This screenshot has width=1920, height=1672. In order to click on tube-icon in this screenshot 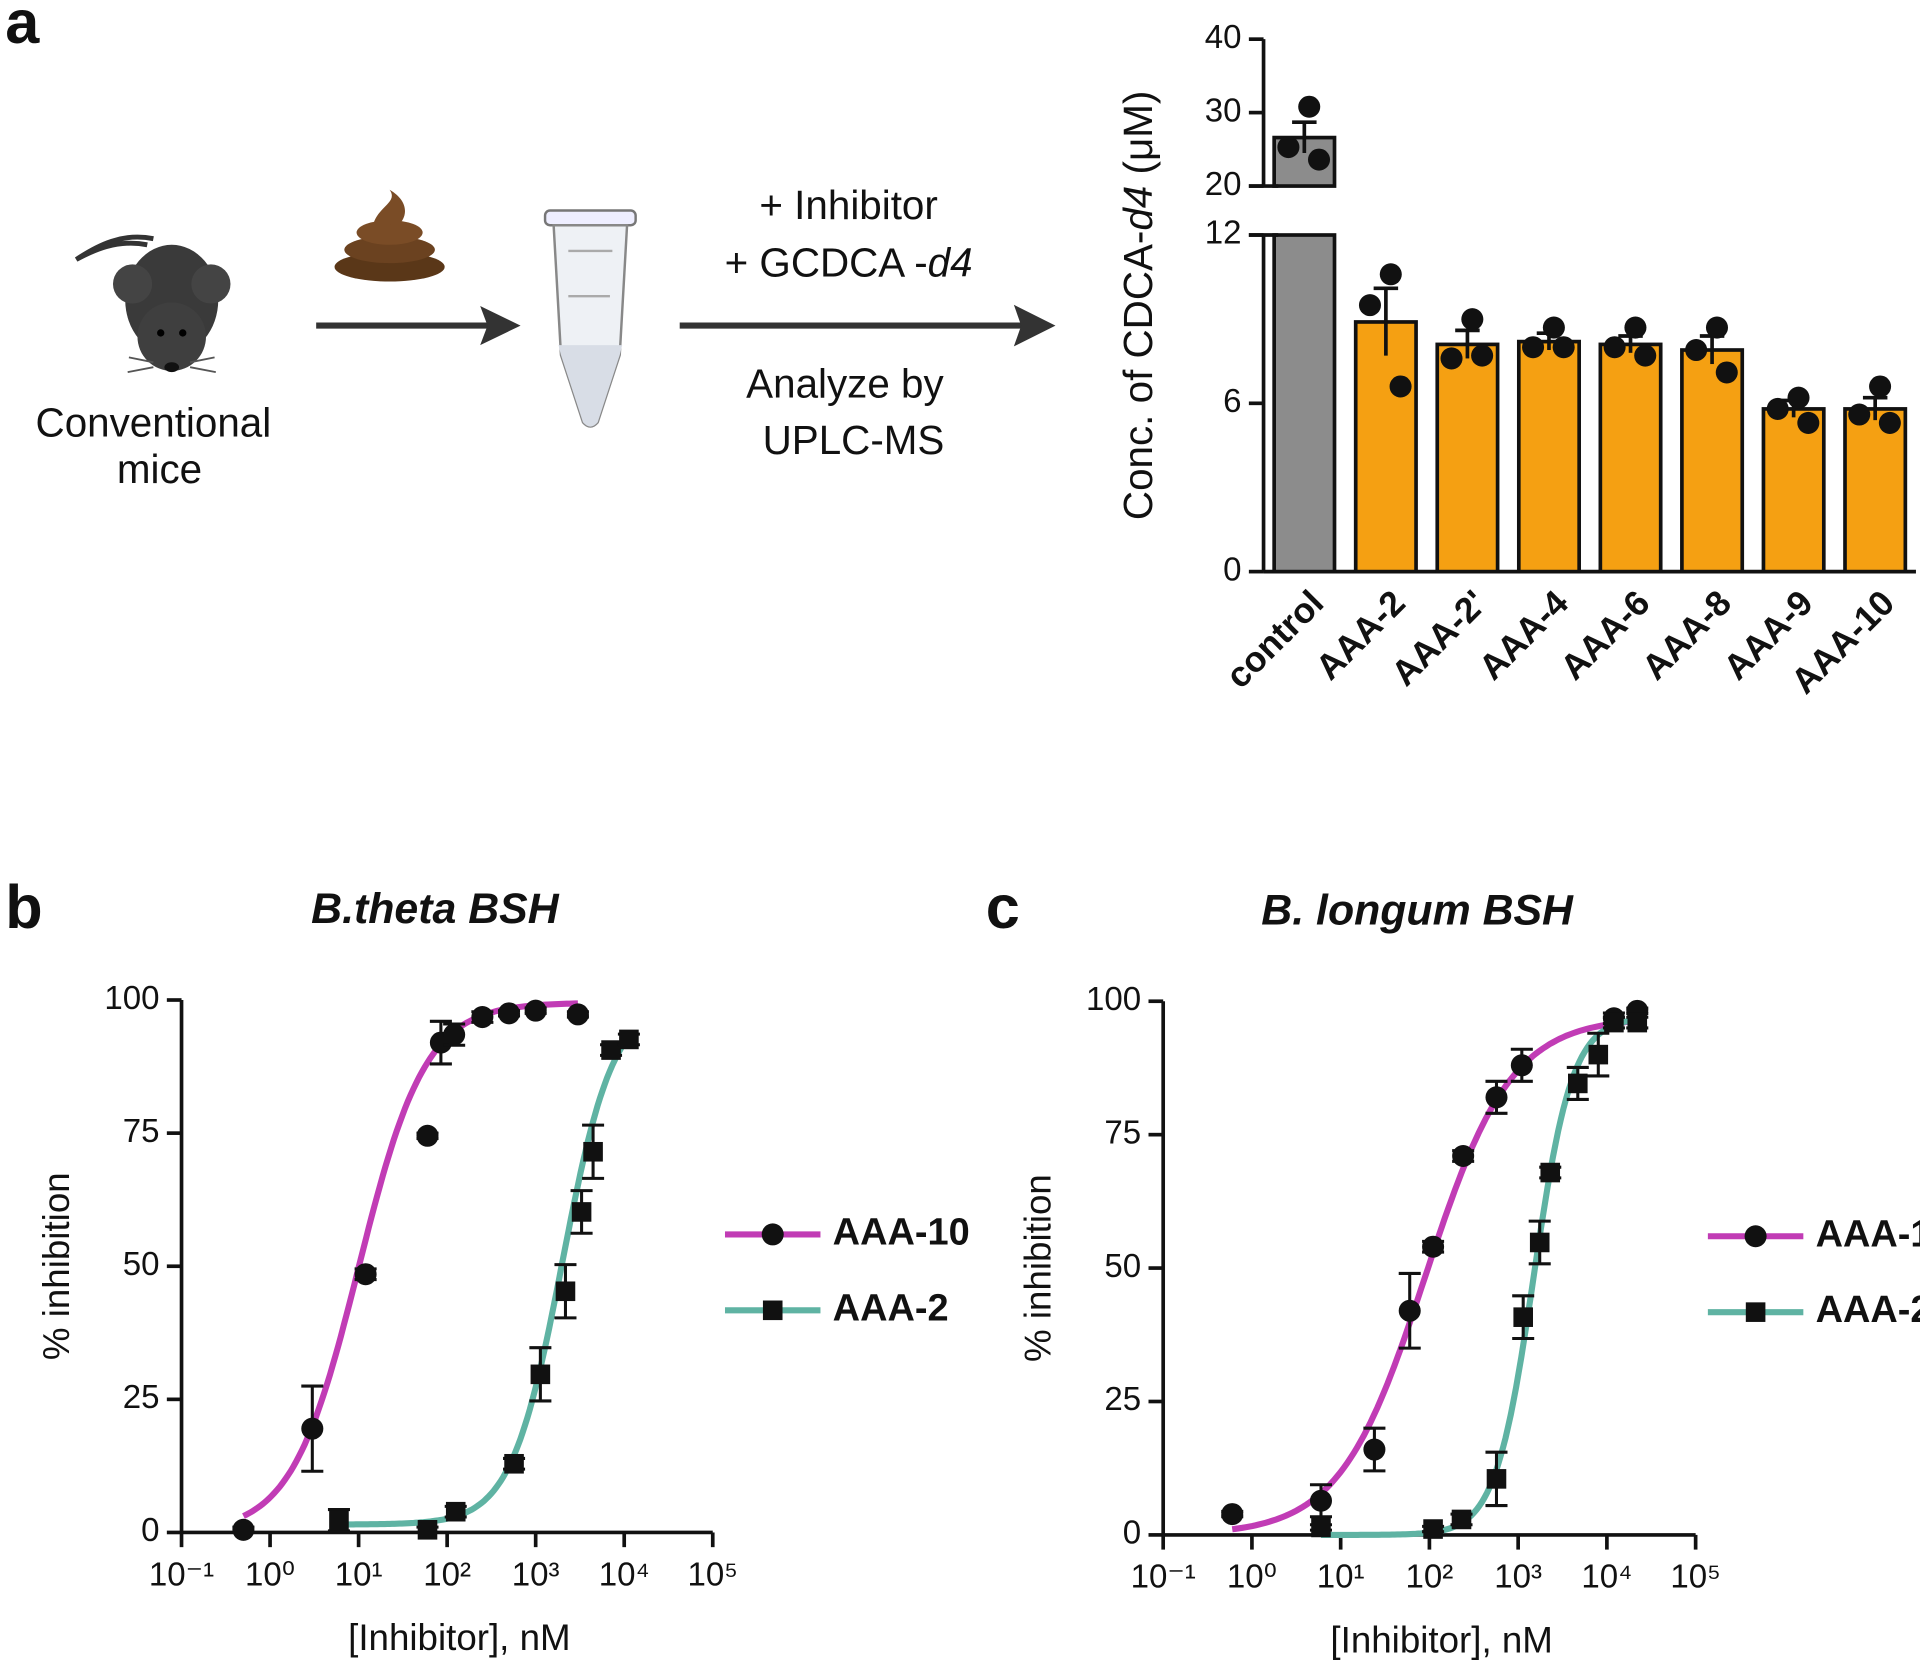, I will do `click(590, 318)`.